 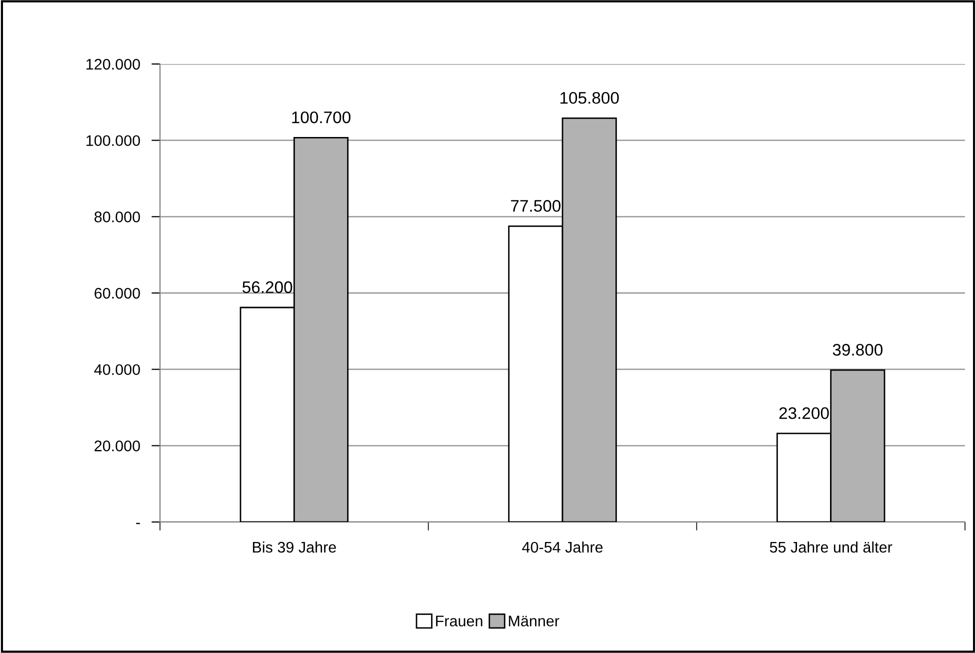 What do you see at coordinates (113, 140) in the screenshot?
I see `y-tick-label: 100.000` at bounding box center [113, 140].